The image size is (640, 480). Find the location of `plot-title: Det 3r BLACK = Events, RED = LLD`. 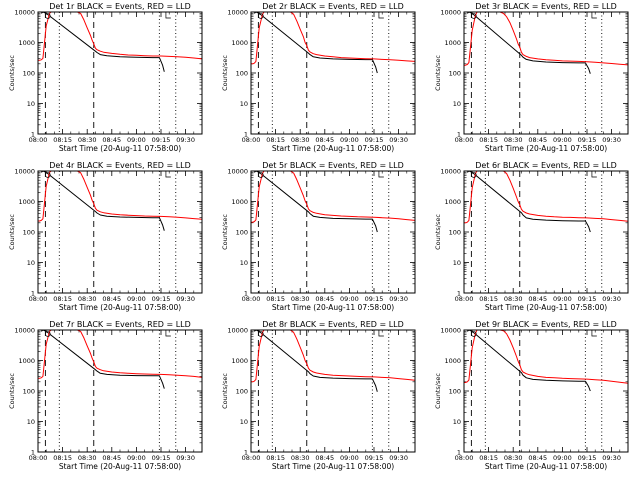

plot-title: Det 3r BLACK = Events, RED = LLD is located at coordinates (546, 6).